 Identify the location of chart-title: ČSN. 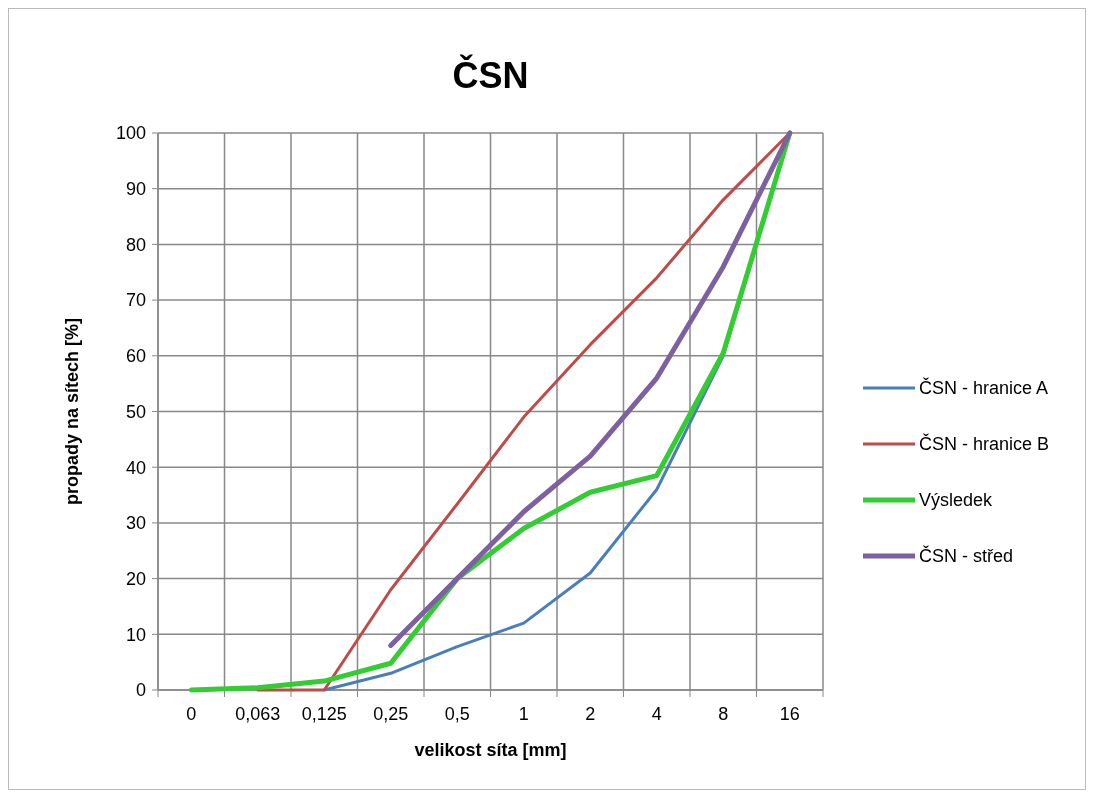
(490, 75).